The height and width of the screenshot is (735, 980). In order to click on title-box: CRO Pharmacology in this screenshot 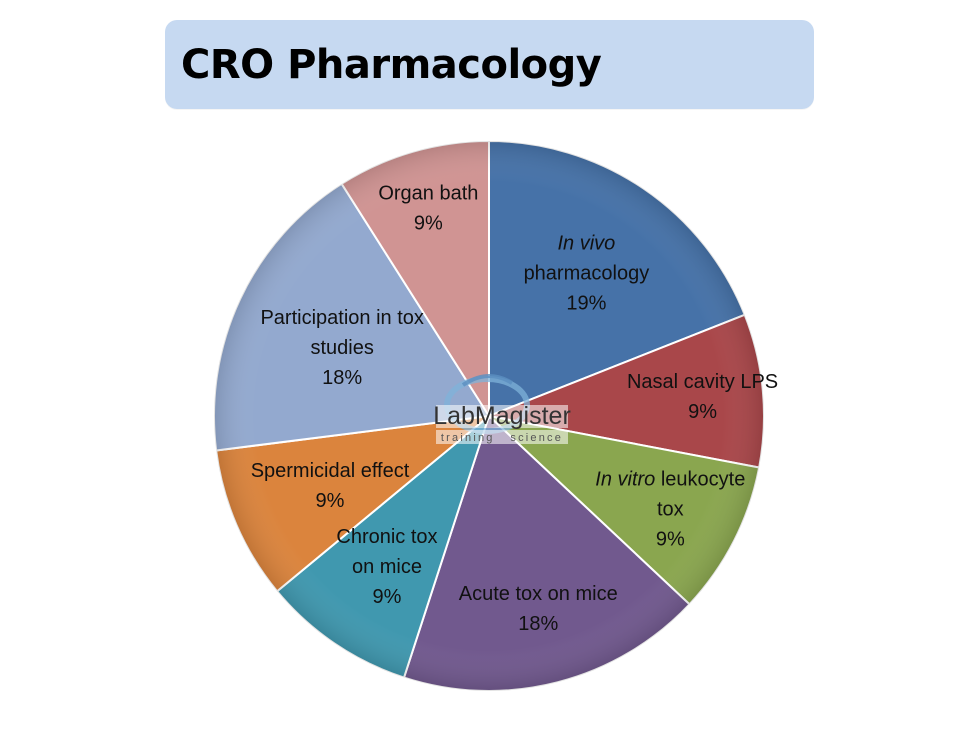, I will do `click(489, 64)`.